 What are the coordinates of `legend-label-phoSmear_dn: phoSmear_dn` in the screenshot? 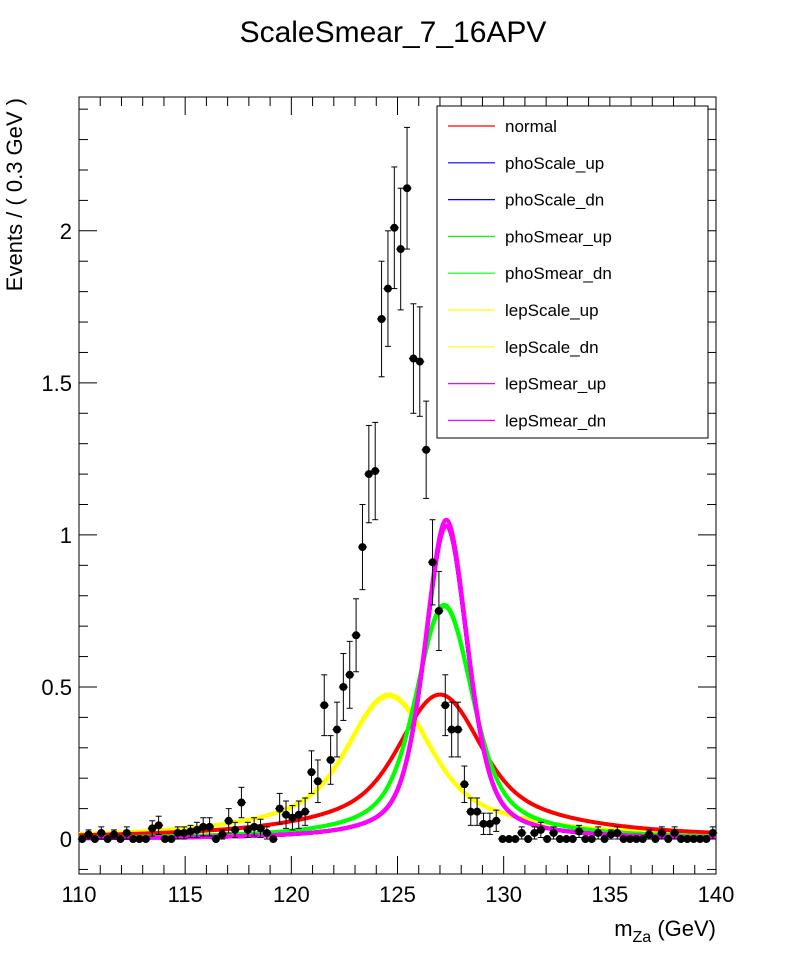 It's located at (558, 273).